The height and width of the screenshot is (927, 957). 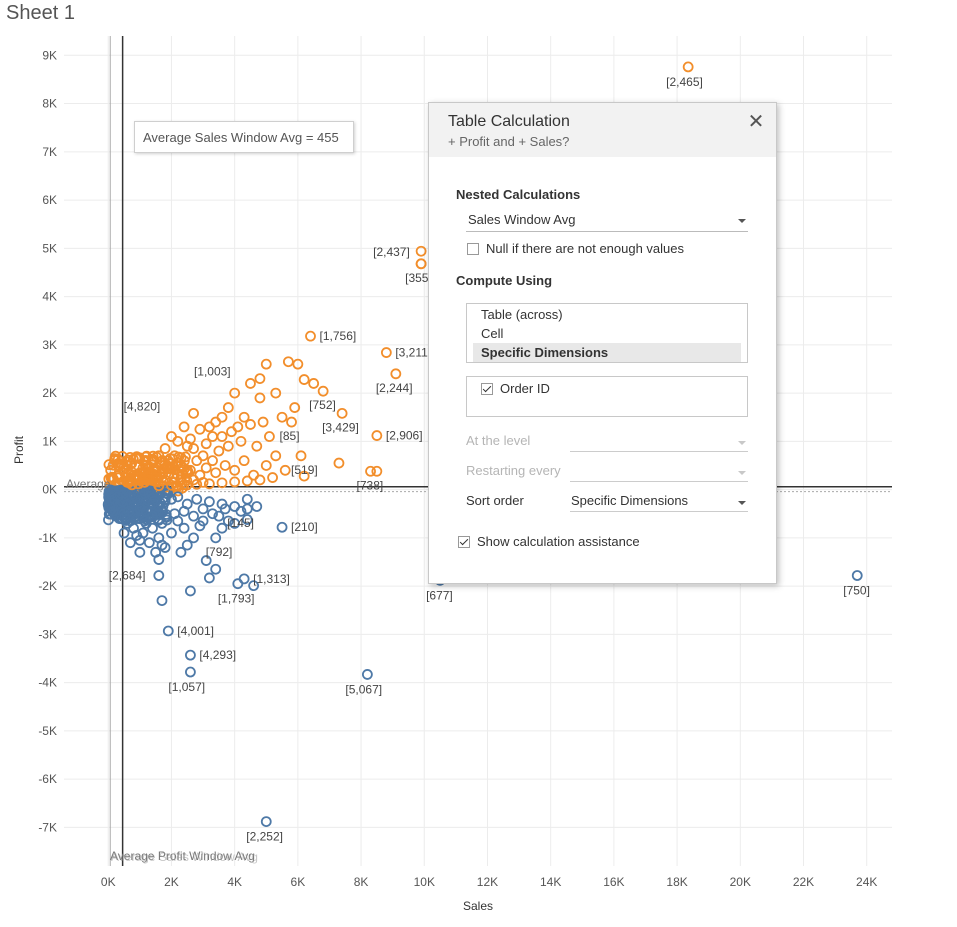 I want to click on average-sales-reference-label: Average Sales Window Avg, so click(x=184, y=857).